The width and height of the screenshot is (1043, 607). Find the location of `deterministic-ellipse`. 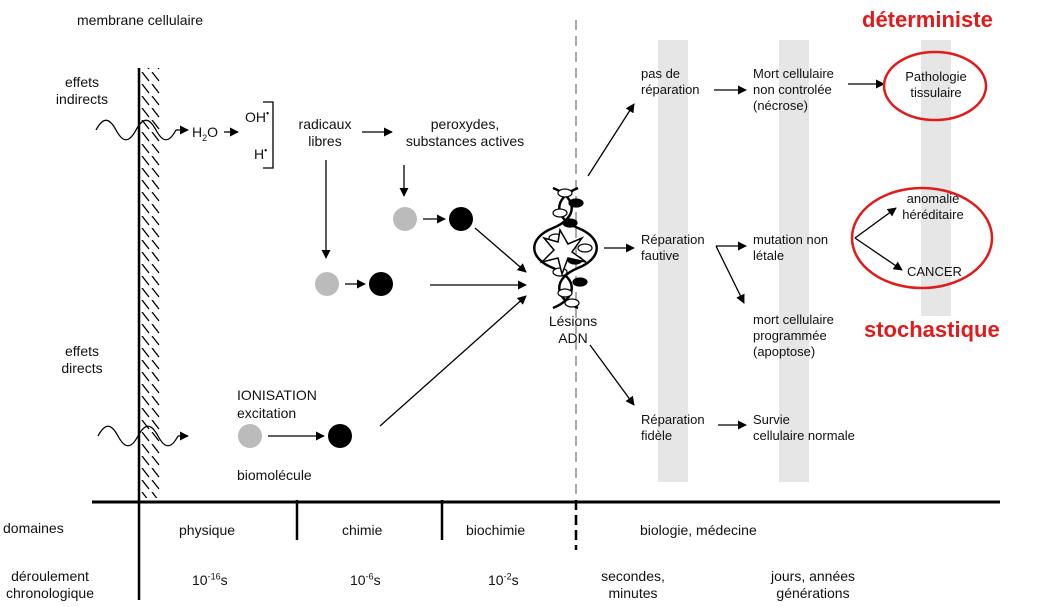

deterministic-ellipse is located at coordinates (935, 86).